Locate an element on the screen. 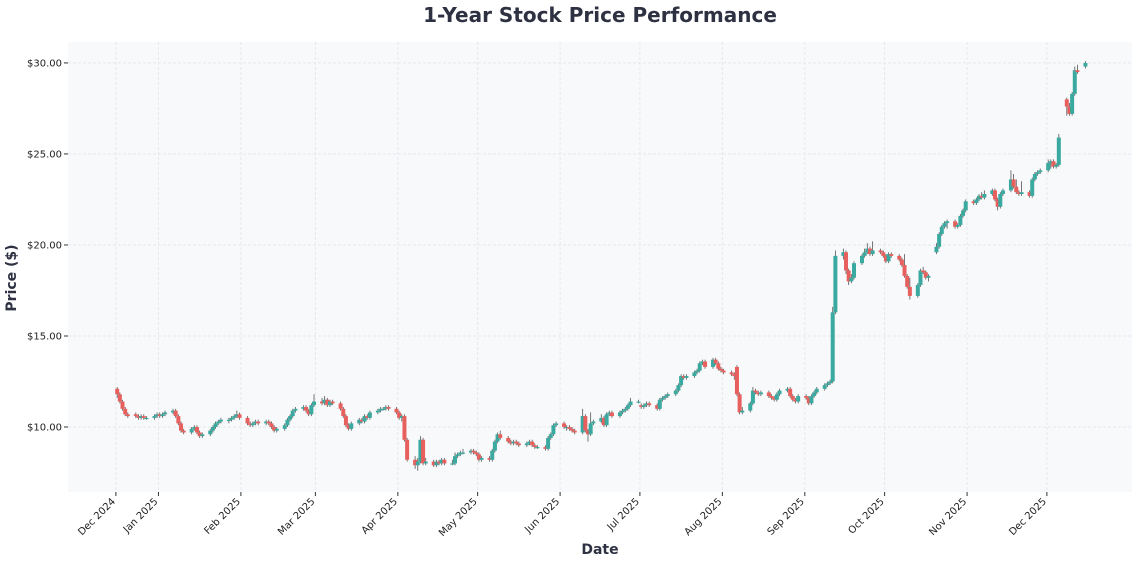 The width and height of the screenshot is (1140, 566). x-tick-label: Apr 2025 is located at coordinates (380, 516).